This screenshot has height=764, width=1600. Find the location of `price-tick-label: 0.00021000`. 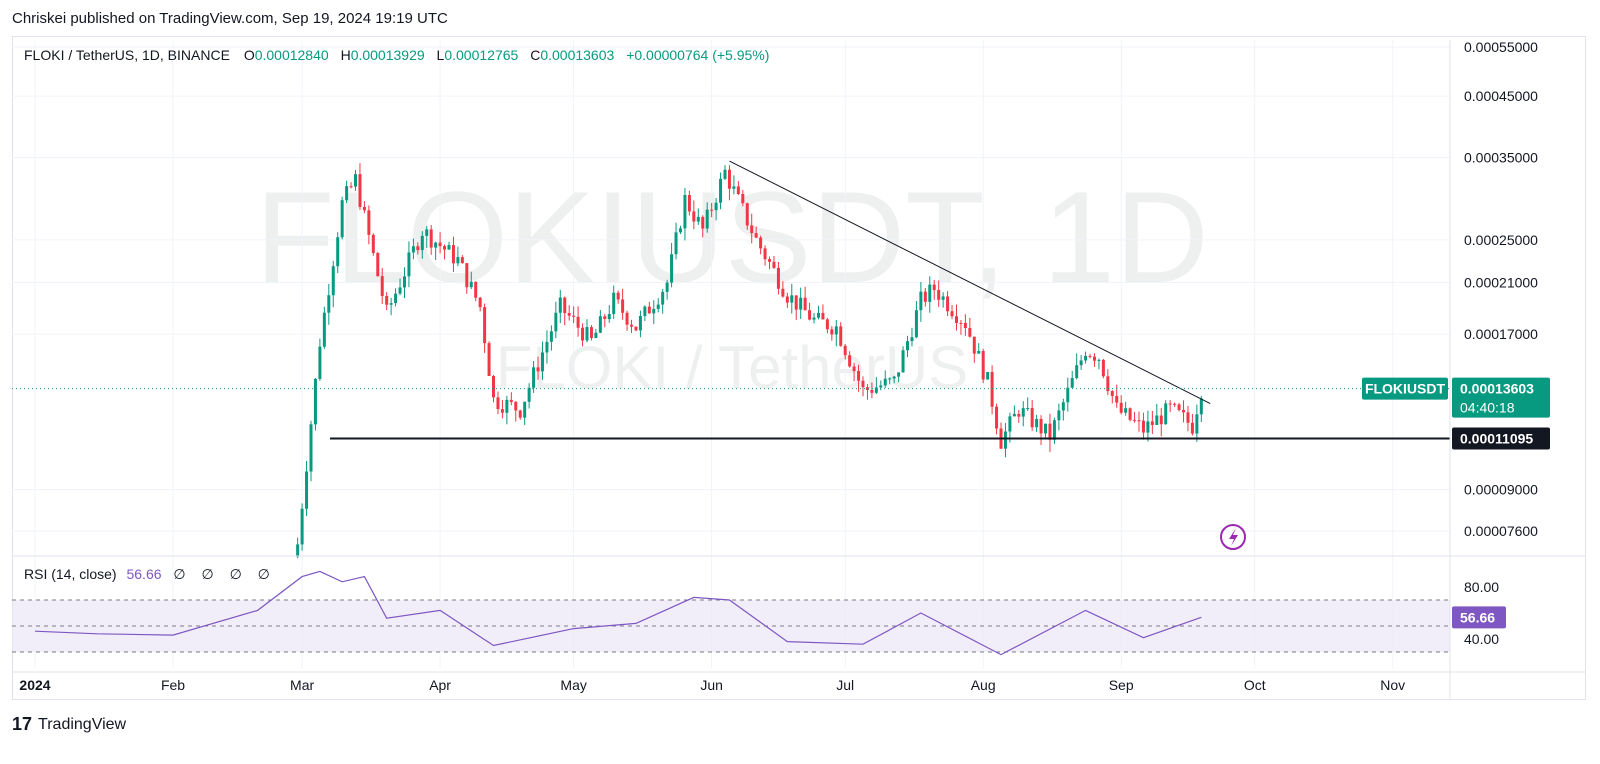

price-tick-label: 0.00021000 is located at coordinates (1501, 282).